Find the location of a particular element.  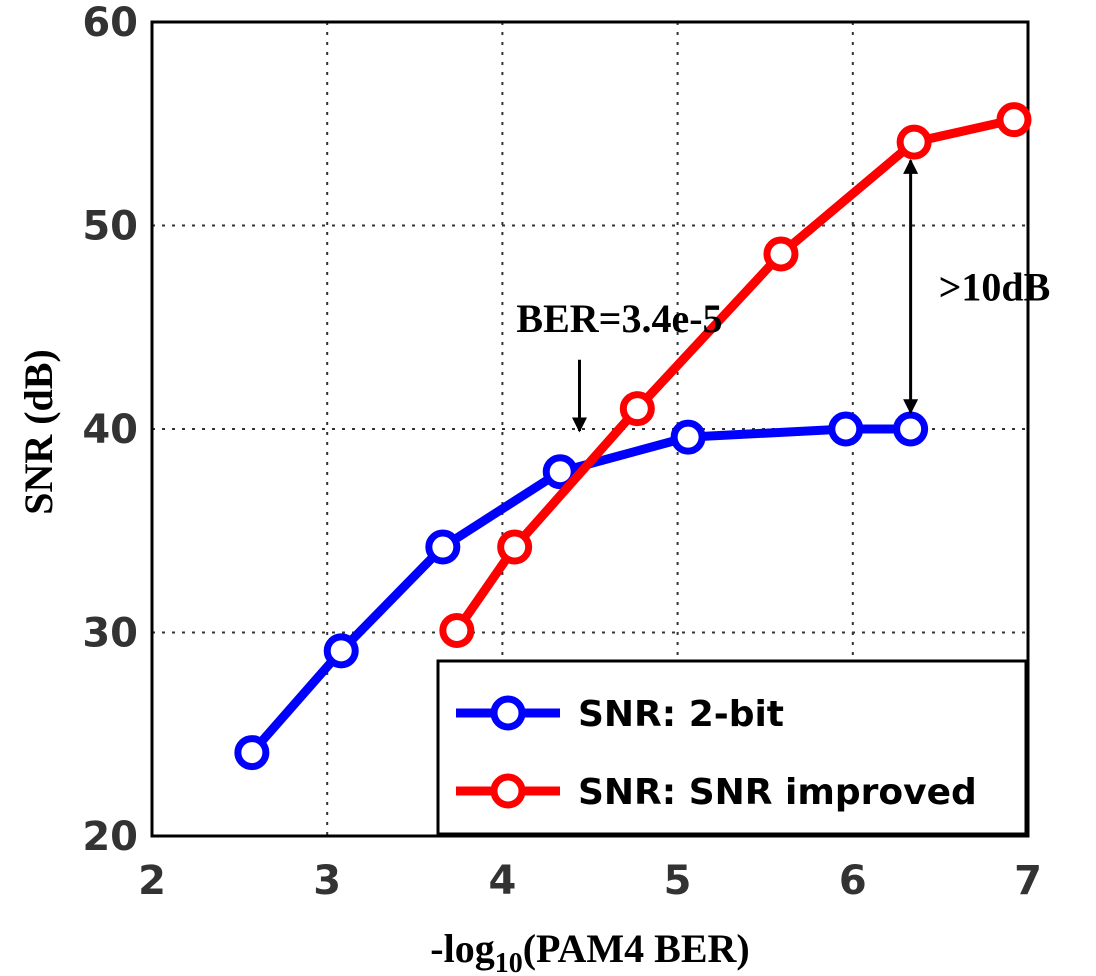

x-axis-label-prefix: -log is located at coordinates (462, 948).